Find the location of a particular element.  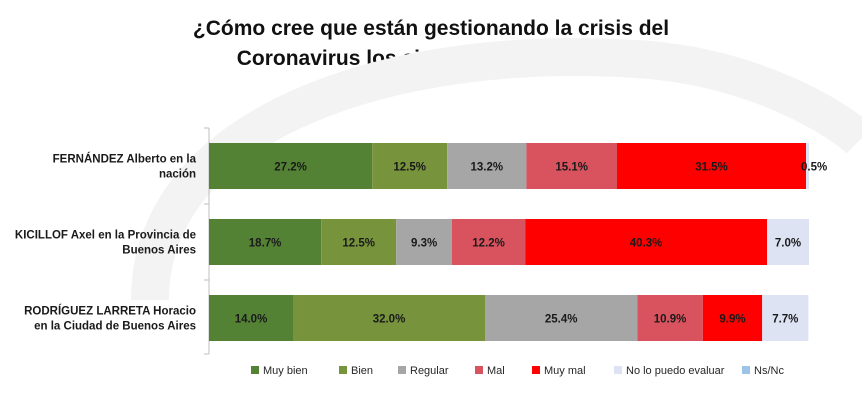

data-label-2-4: 9.9% is located at coordinates (732, 320).